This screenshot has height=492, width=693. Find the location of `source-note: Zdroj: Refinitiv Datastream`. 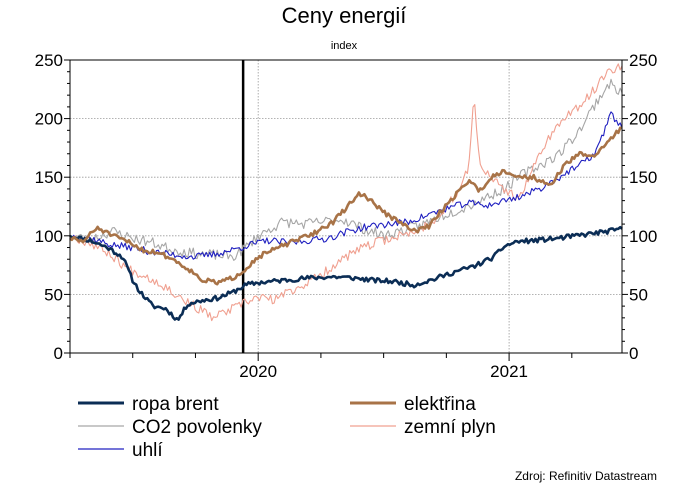

source-note: Zdroj: Refinitiv Datastream is located at coordinates (586, 476).